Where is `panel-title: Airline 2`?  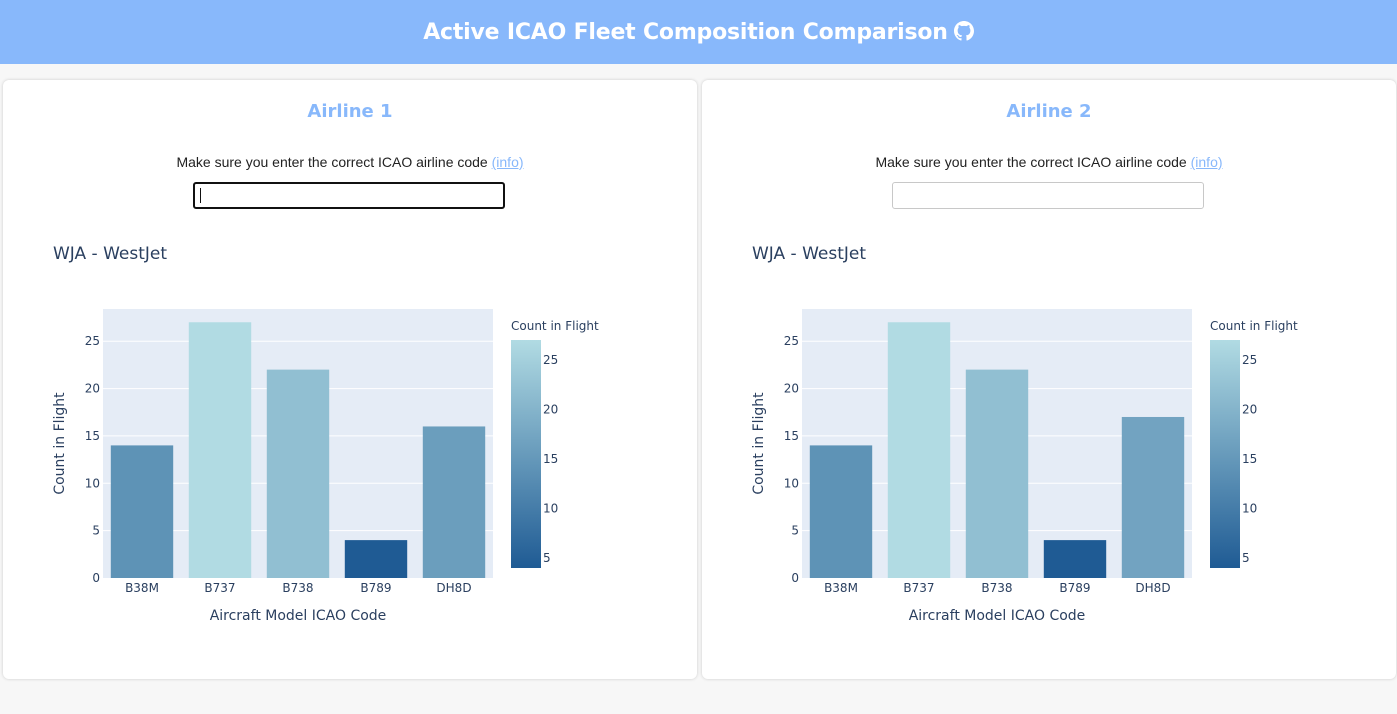
panel-title: Airline 2 is located at coordinates (1049, 111).